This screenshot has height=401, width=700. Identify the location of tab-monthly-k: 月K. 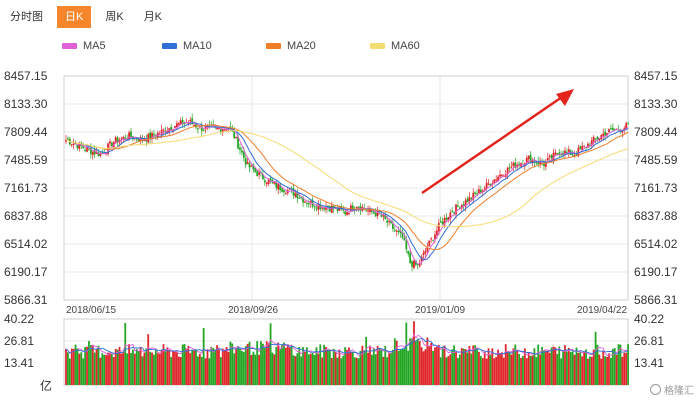
(153, 17).